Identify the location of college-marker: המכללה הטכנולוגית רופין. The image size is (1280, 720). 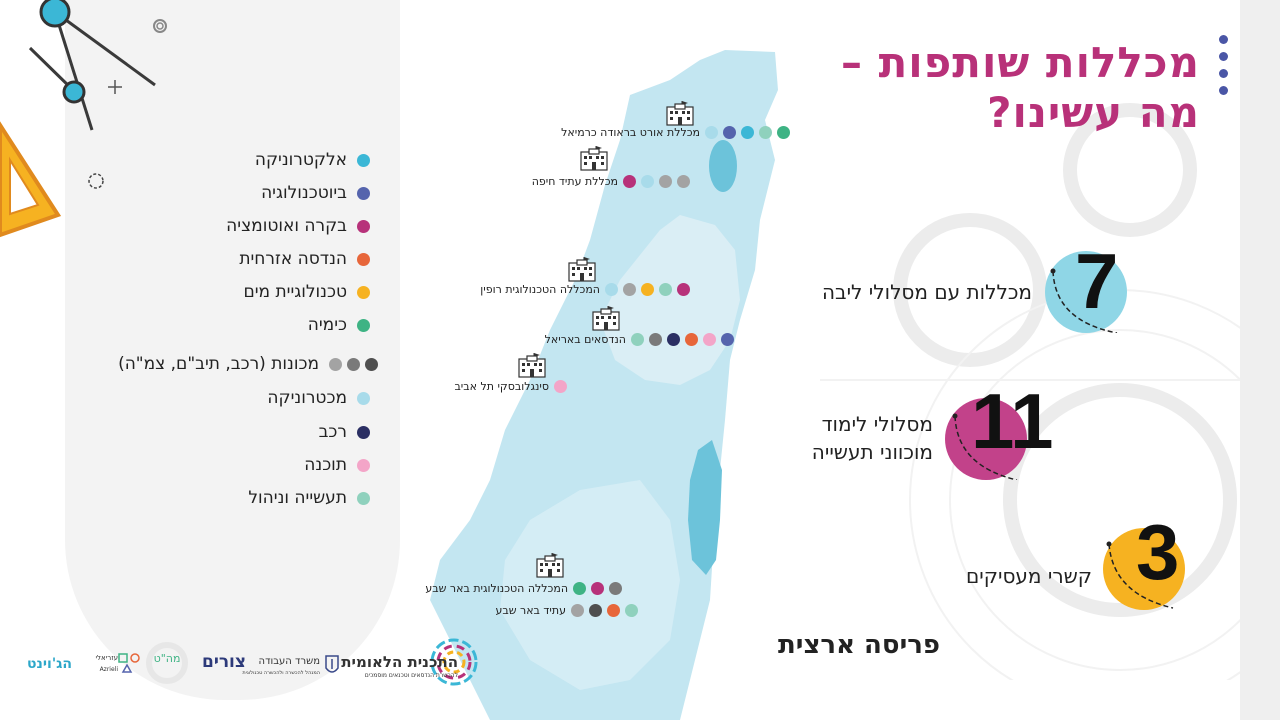
(582, 289).